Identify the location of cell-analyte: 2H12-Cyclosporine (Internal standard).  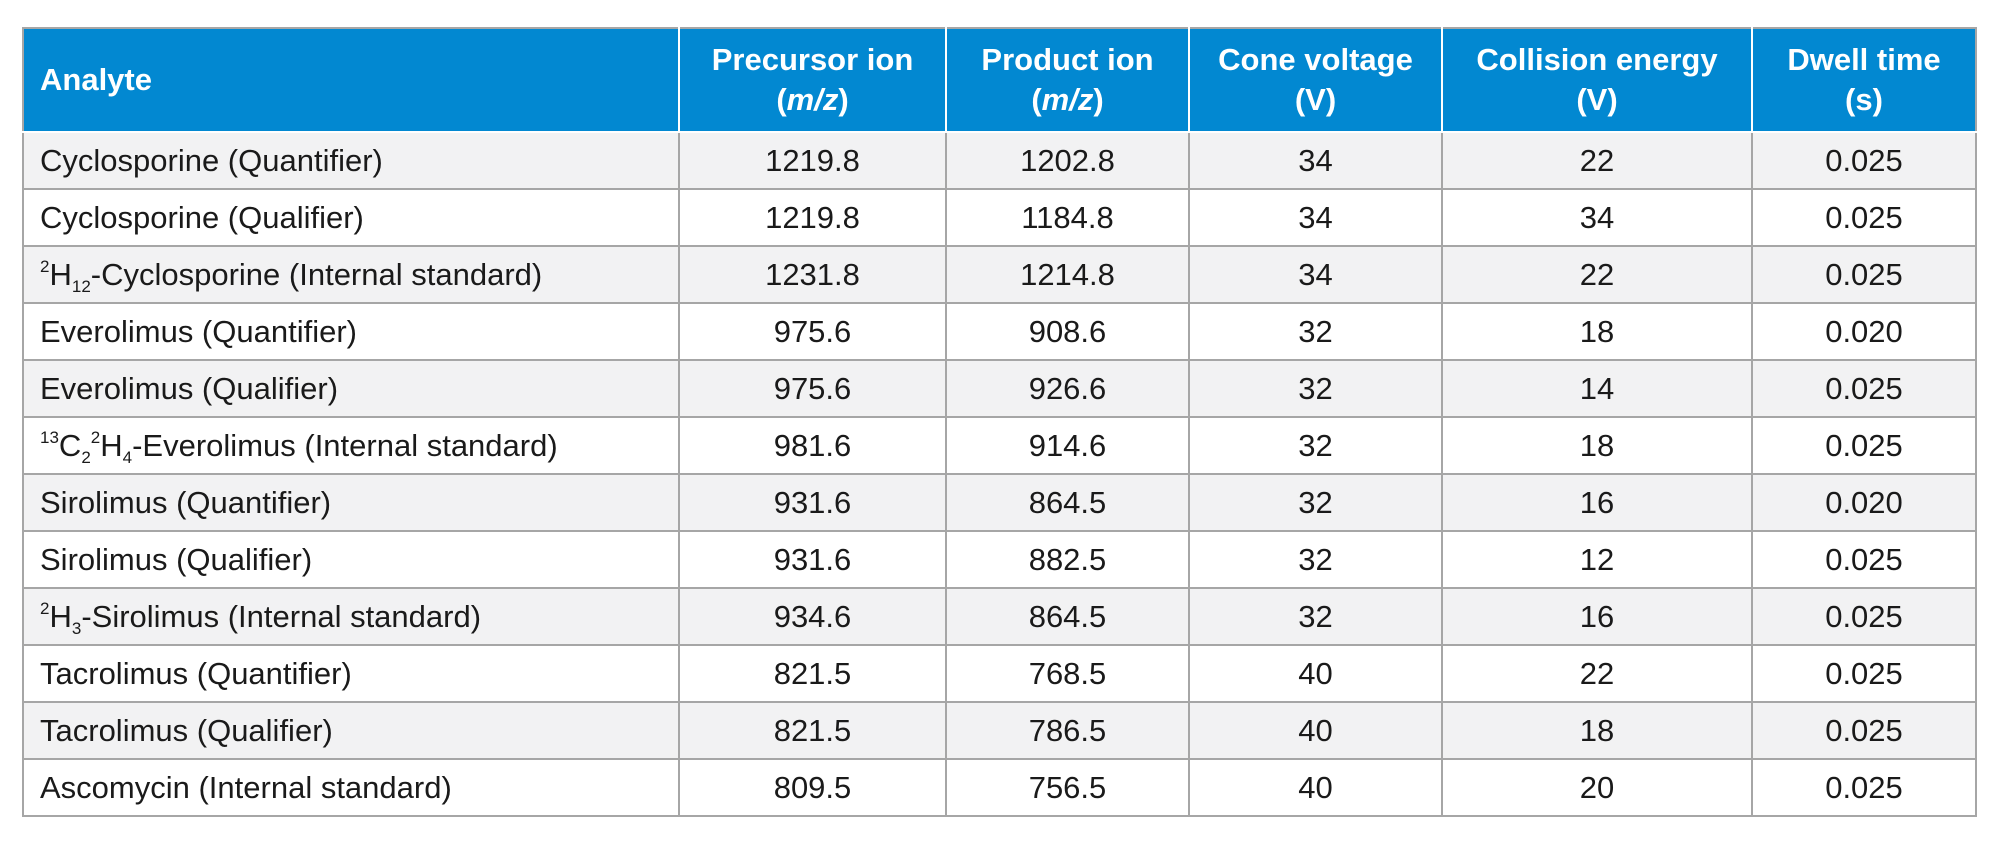
(351, 274).